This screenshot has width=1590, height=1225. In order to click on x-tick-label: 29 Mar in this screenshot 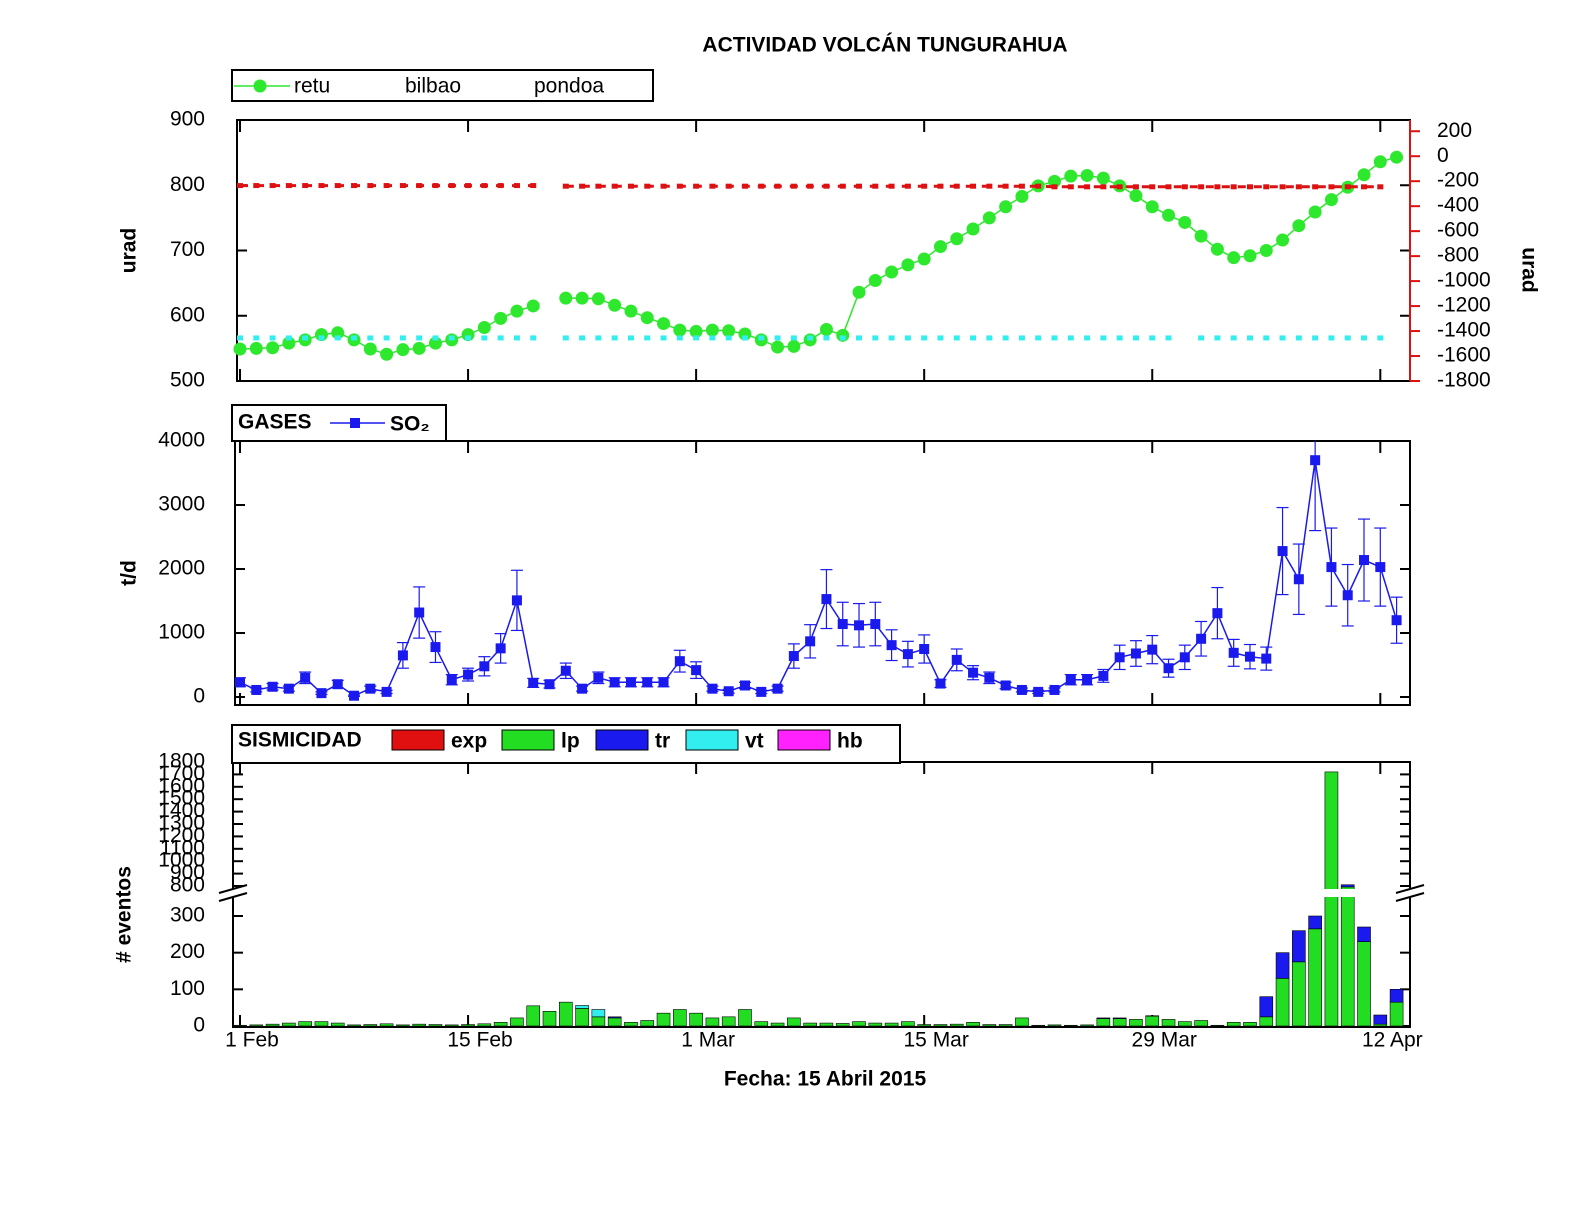, I will do `click(1164, 1040)`.